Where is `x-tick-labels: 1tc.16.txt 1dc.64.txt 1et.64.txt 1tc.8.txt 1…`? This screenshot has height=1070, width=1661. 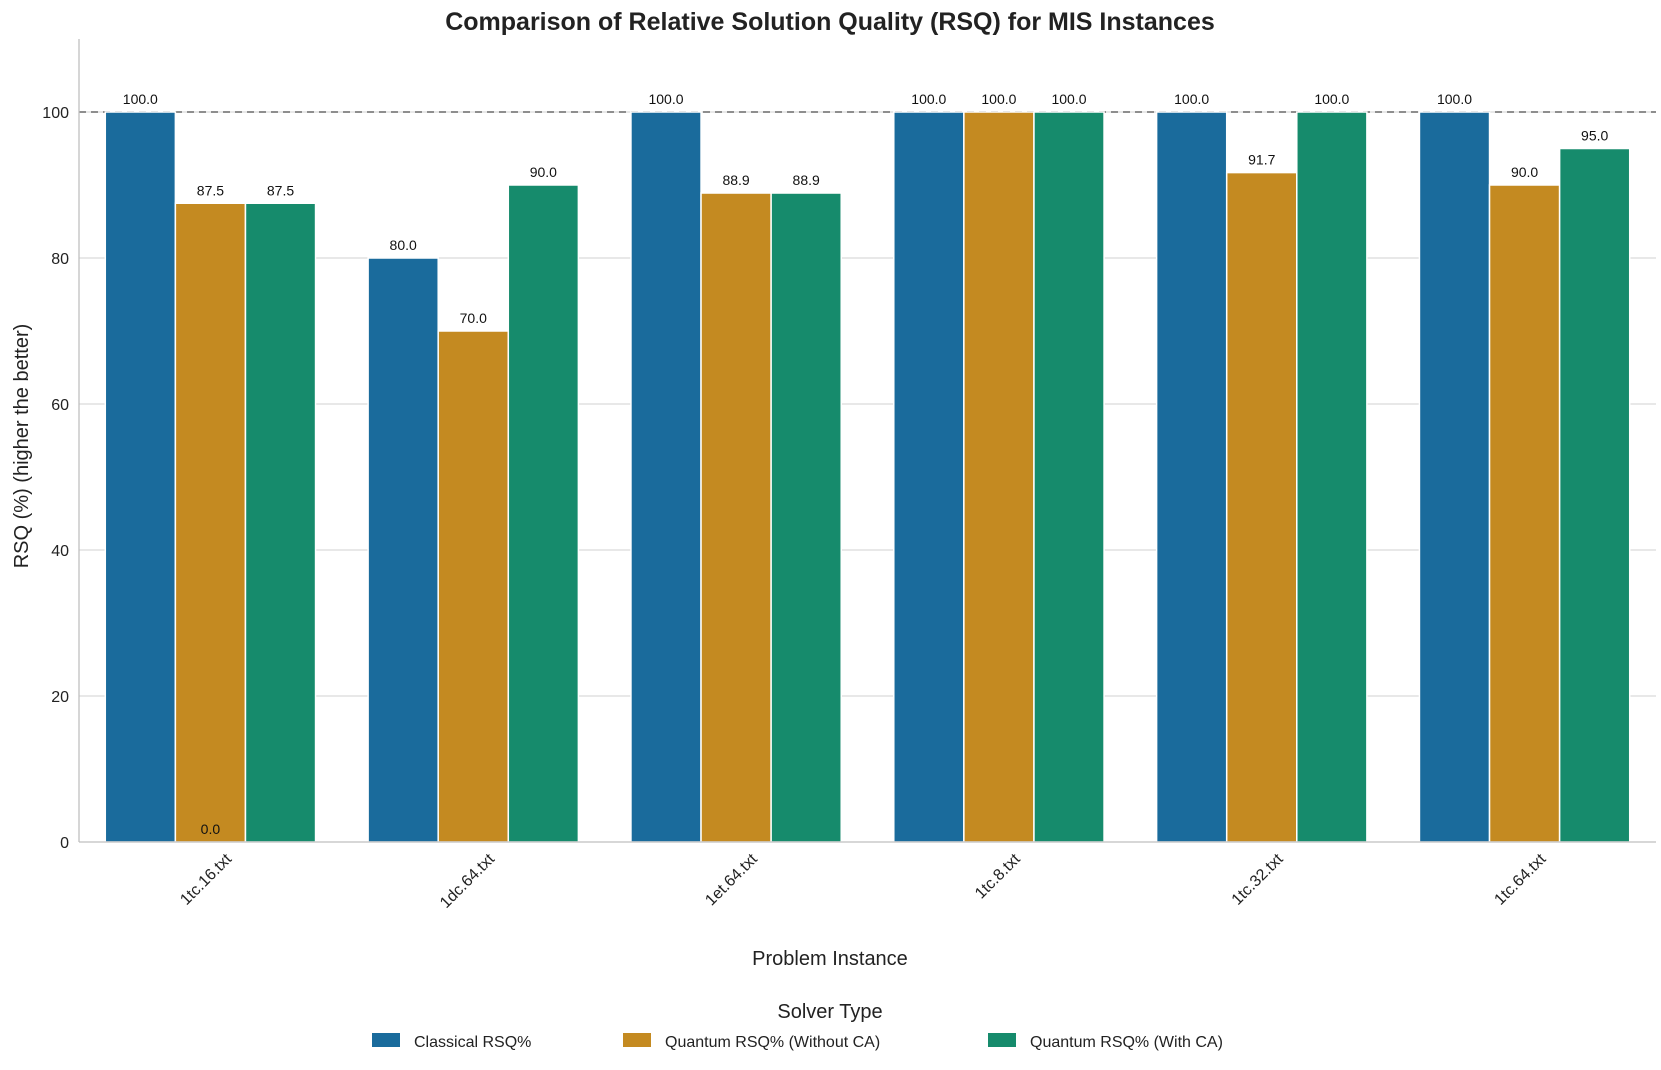 x-tick-labels: 1tc.16.txt 1dc.64.txt 1et.64.txt 1tc.8.txt 1… is located at coordinates (863, 880).